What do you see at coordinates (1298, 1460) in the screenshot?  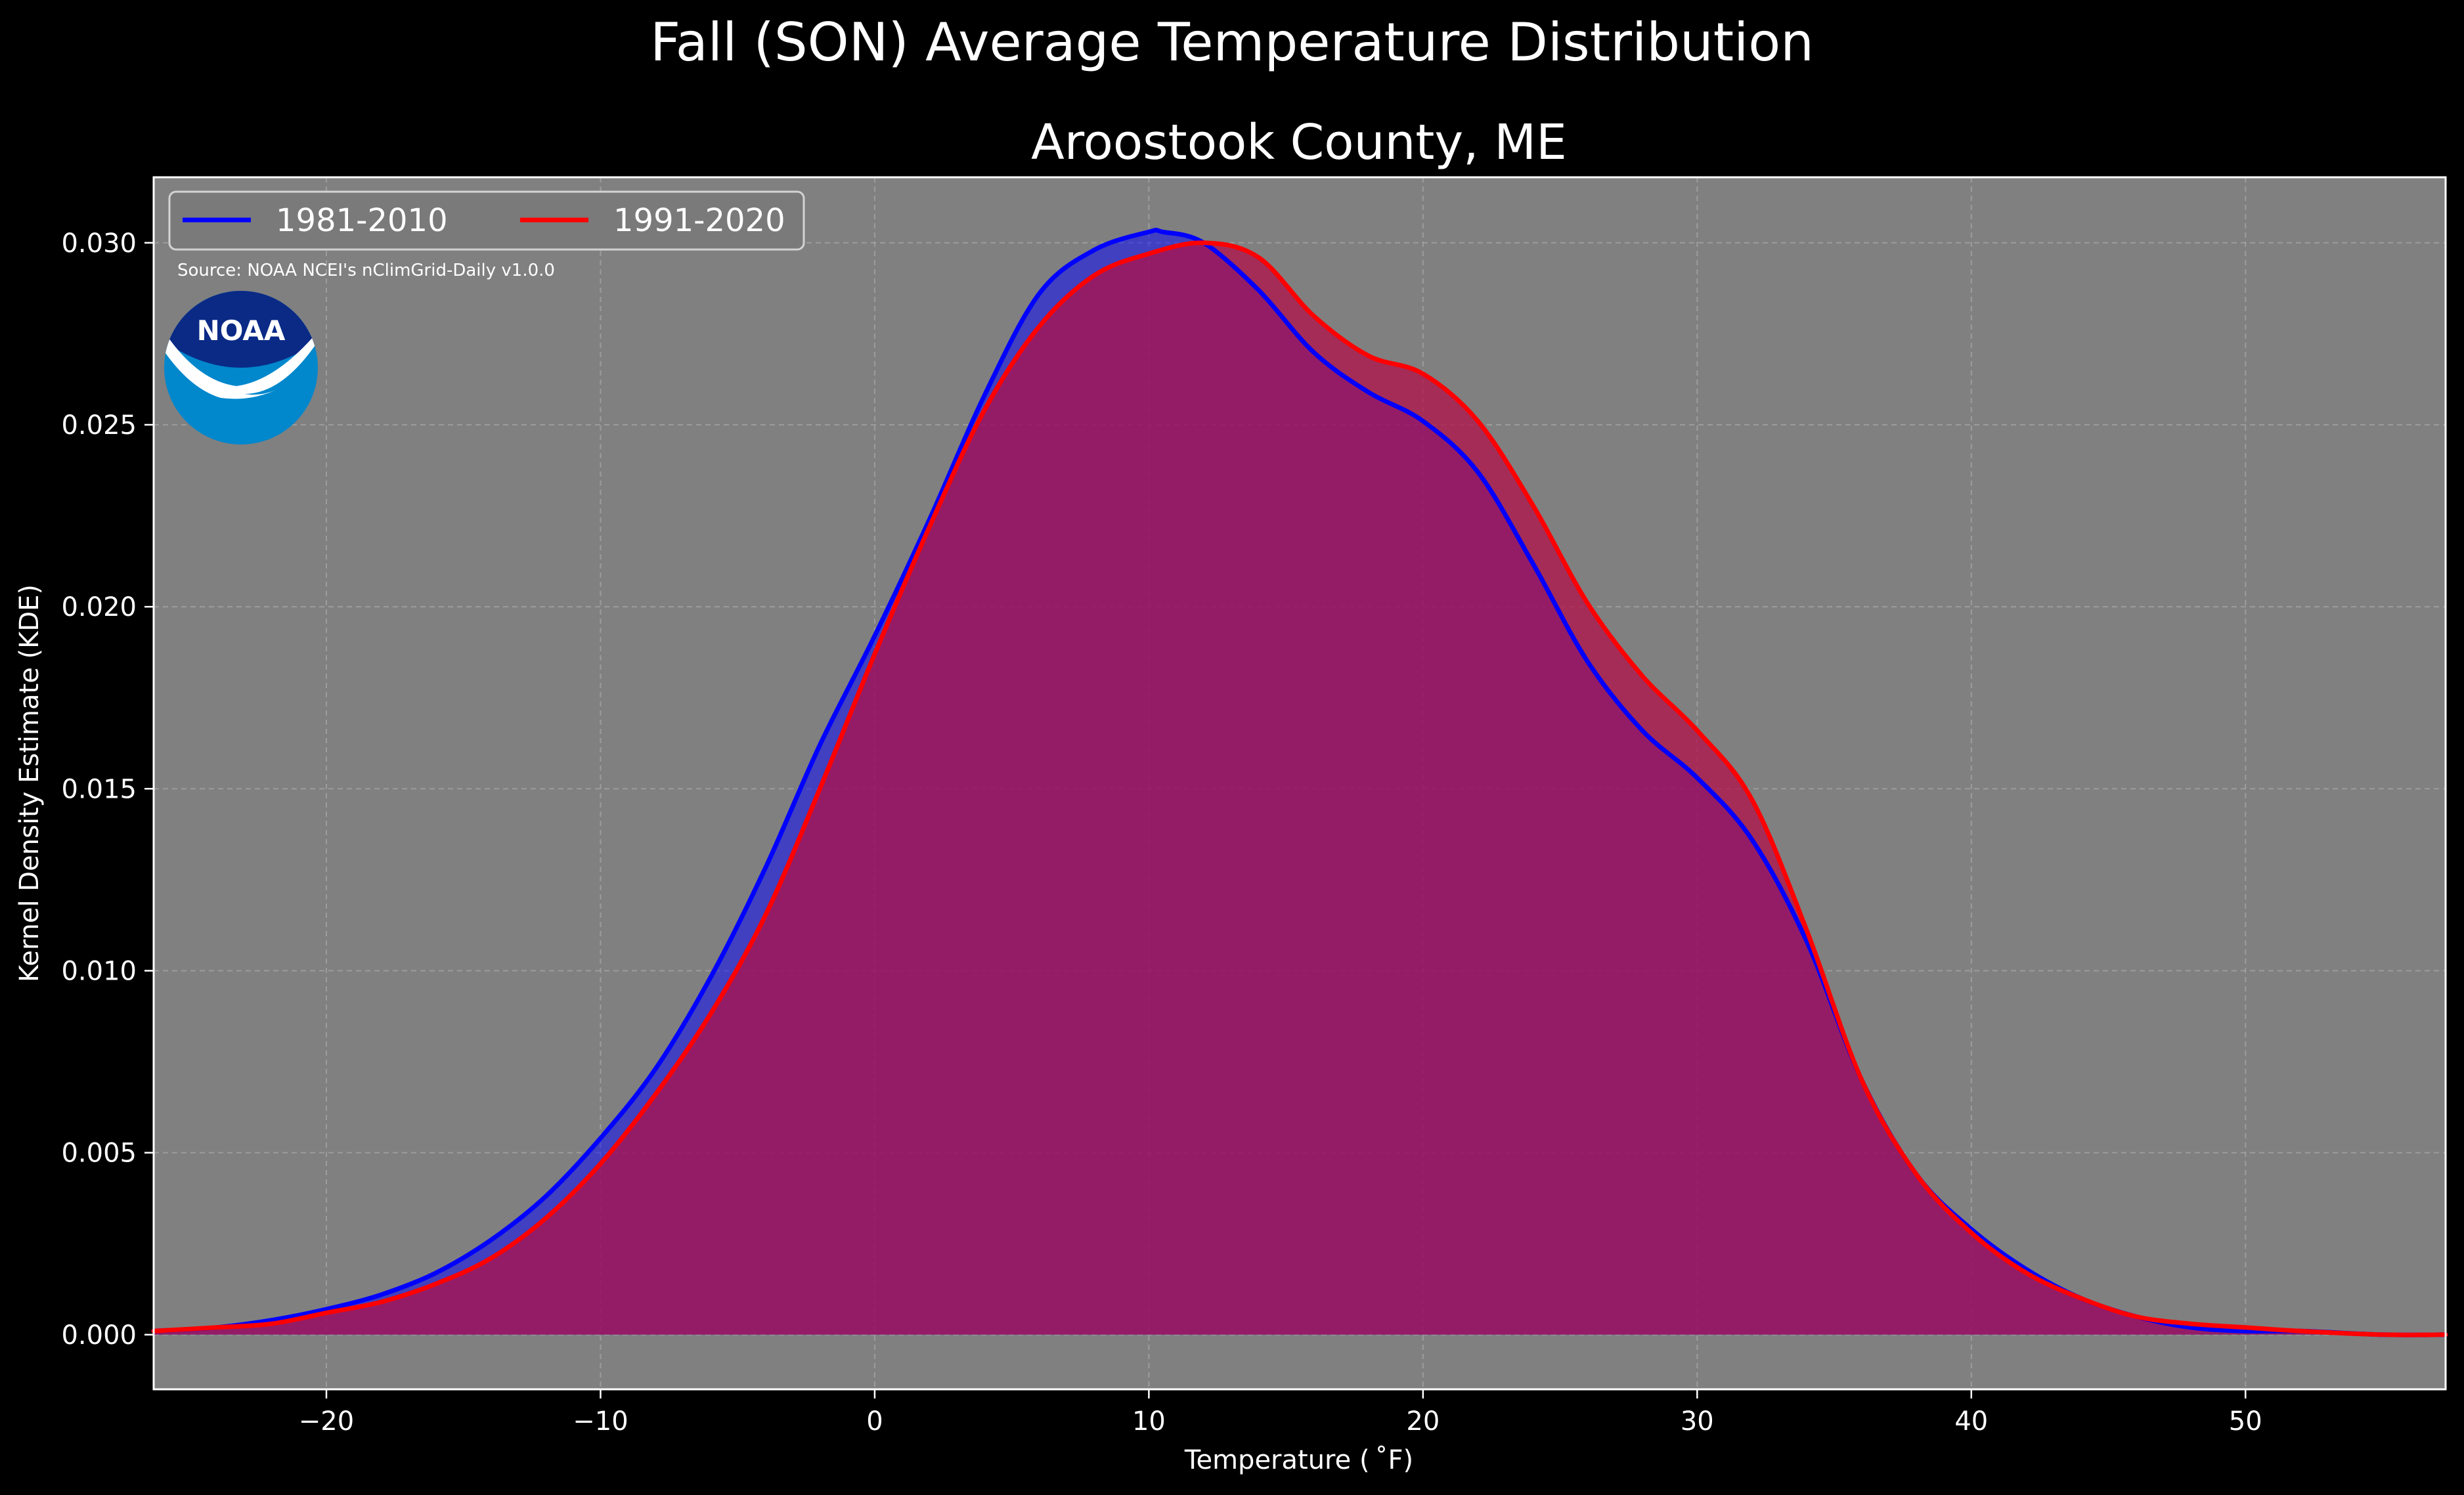 I see `x-axis-label: Temperature ( ˚F)` at bounding box center [1298, 1460].